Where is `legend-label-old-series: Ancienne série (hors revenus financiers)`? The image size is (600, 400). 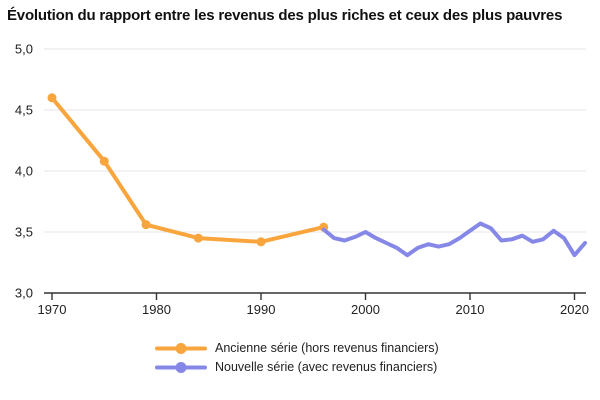
legend-label-old-series: Ancienne série (hors revenus financiers) is located at coordinates (327, 348).